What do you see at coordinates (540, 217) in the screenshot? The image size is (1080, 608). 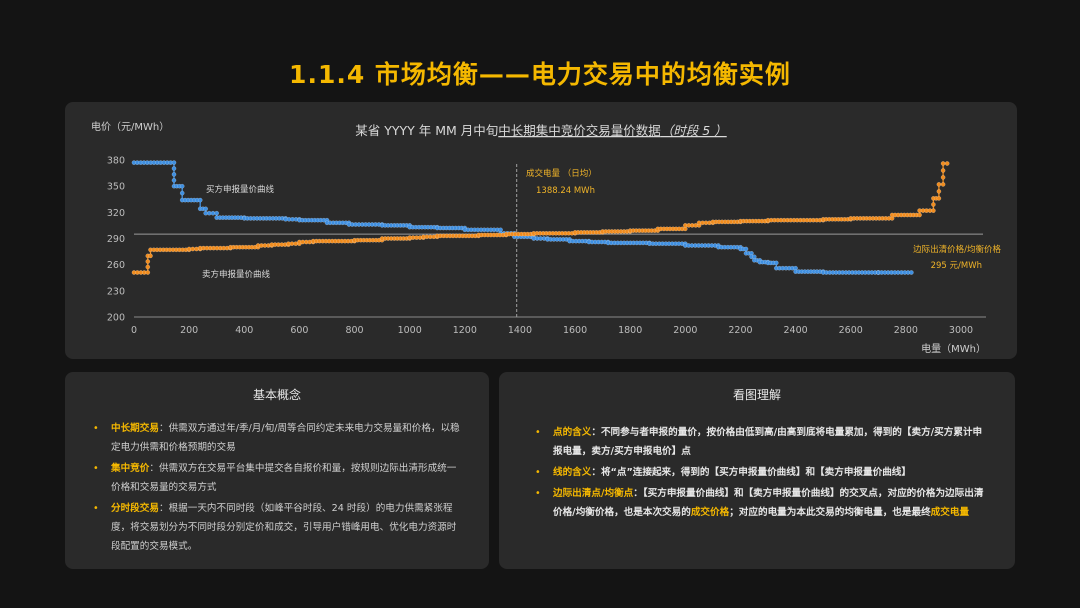 I see `marker-layer` at bounding box center [540, 217].